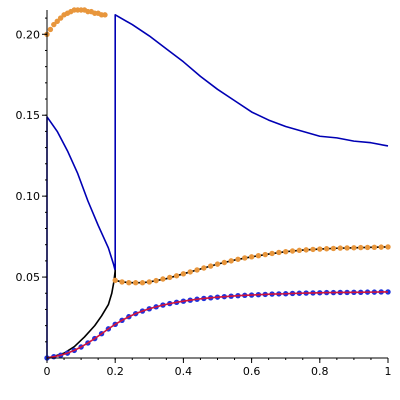 Image resolution: width=400 pixels, height=400 pixels. Describe the element at coordinates (320, 371) in the screenshot. I see `x-tick-label-4: 0.8` at that location.